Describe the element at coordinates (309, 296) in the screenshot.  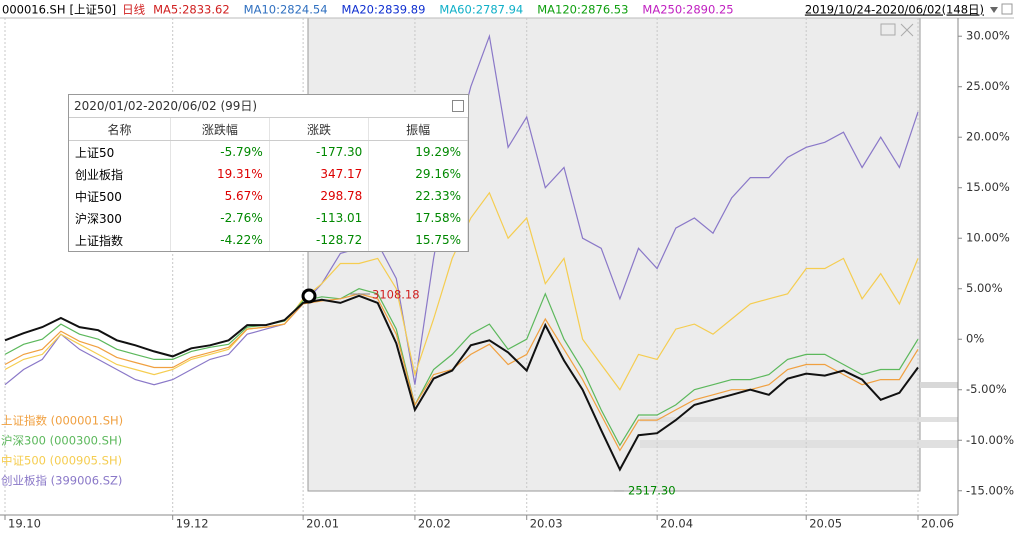
I see `cursor` at that location.